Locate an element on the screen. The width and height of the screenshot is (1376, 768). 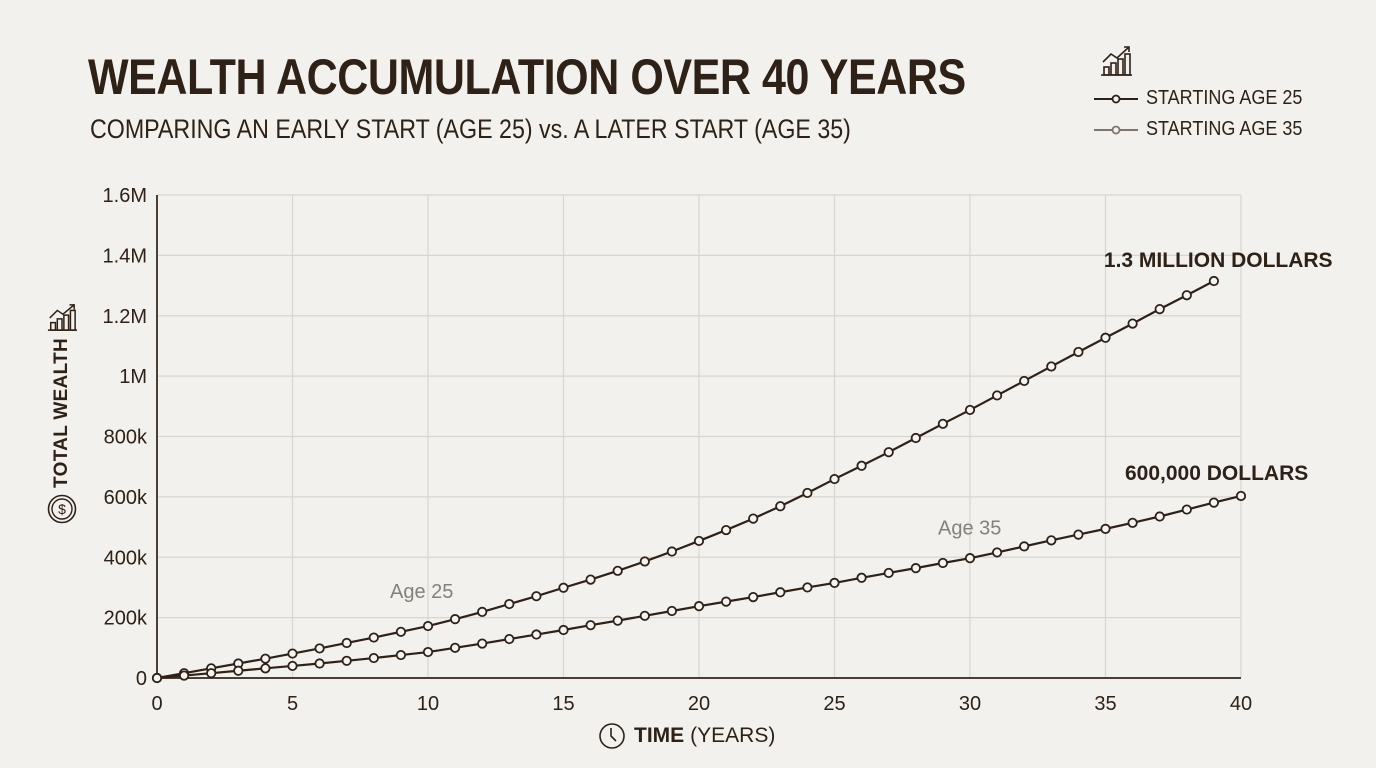
y-tick-label: 1.6M is located at coordinates (125, 196).